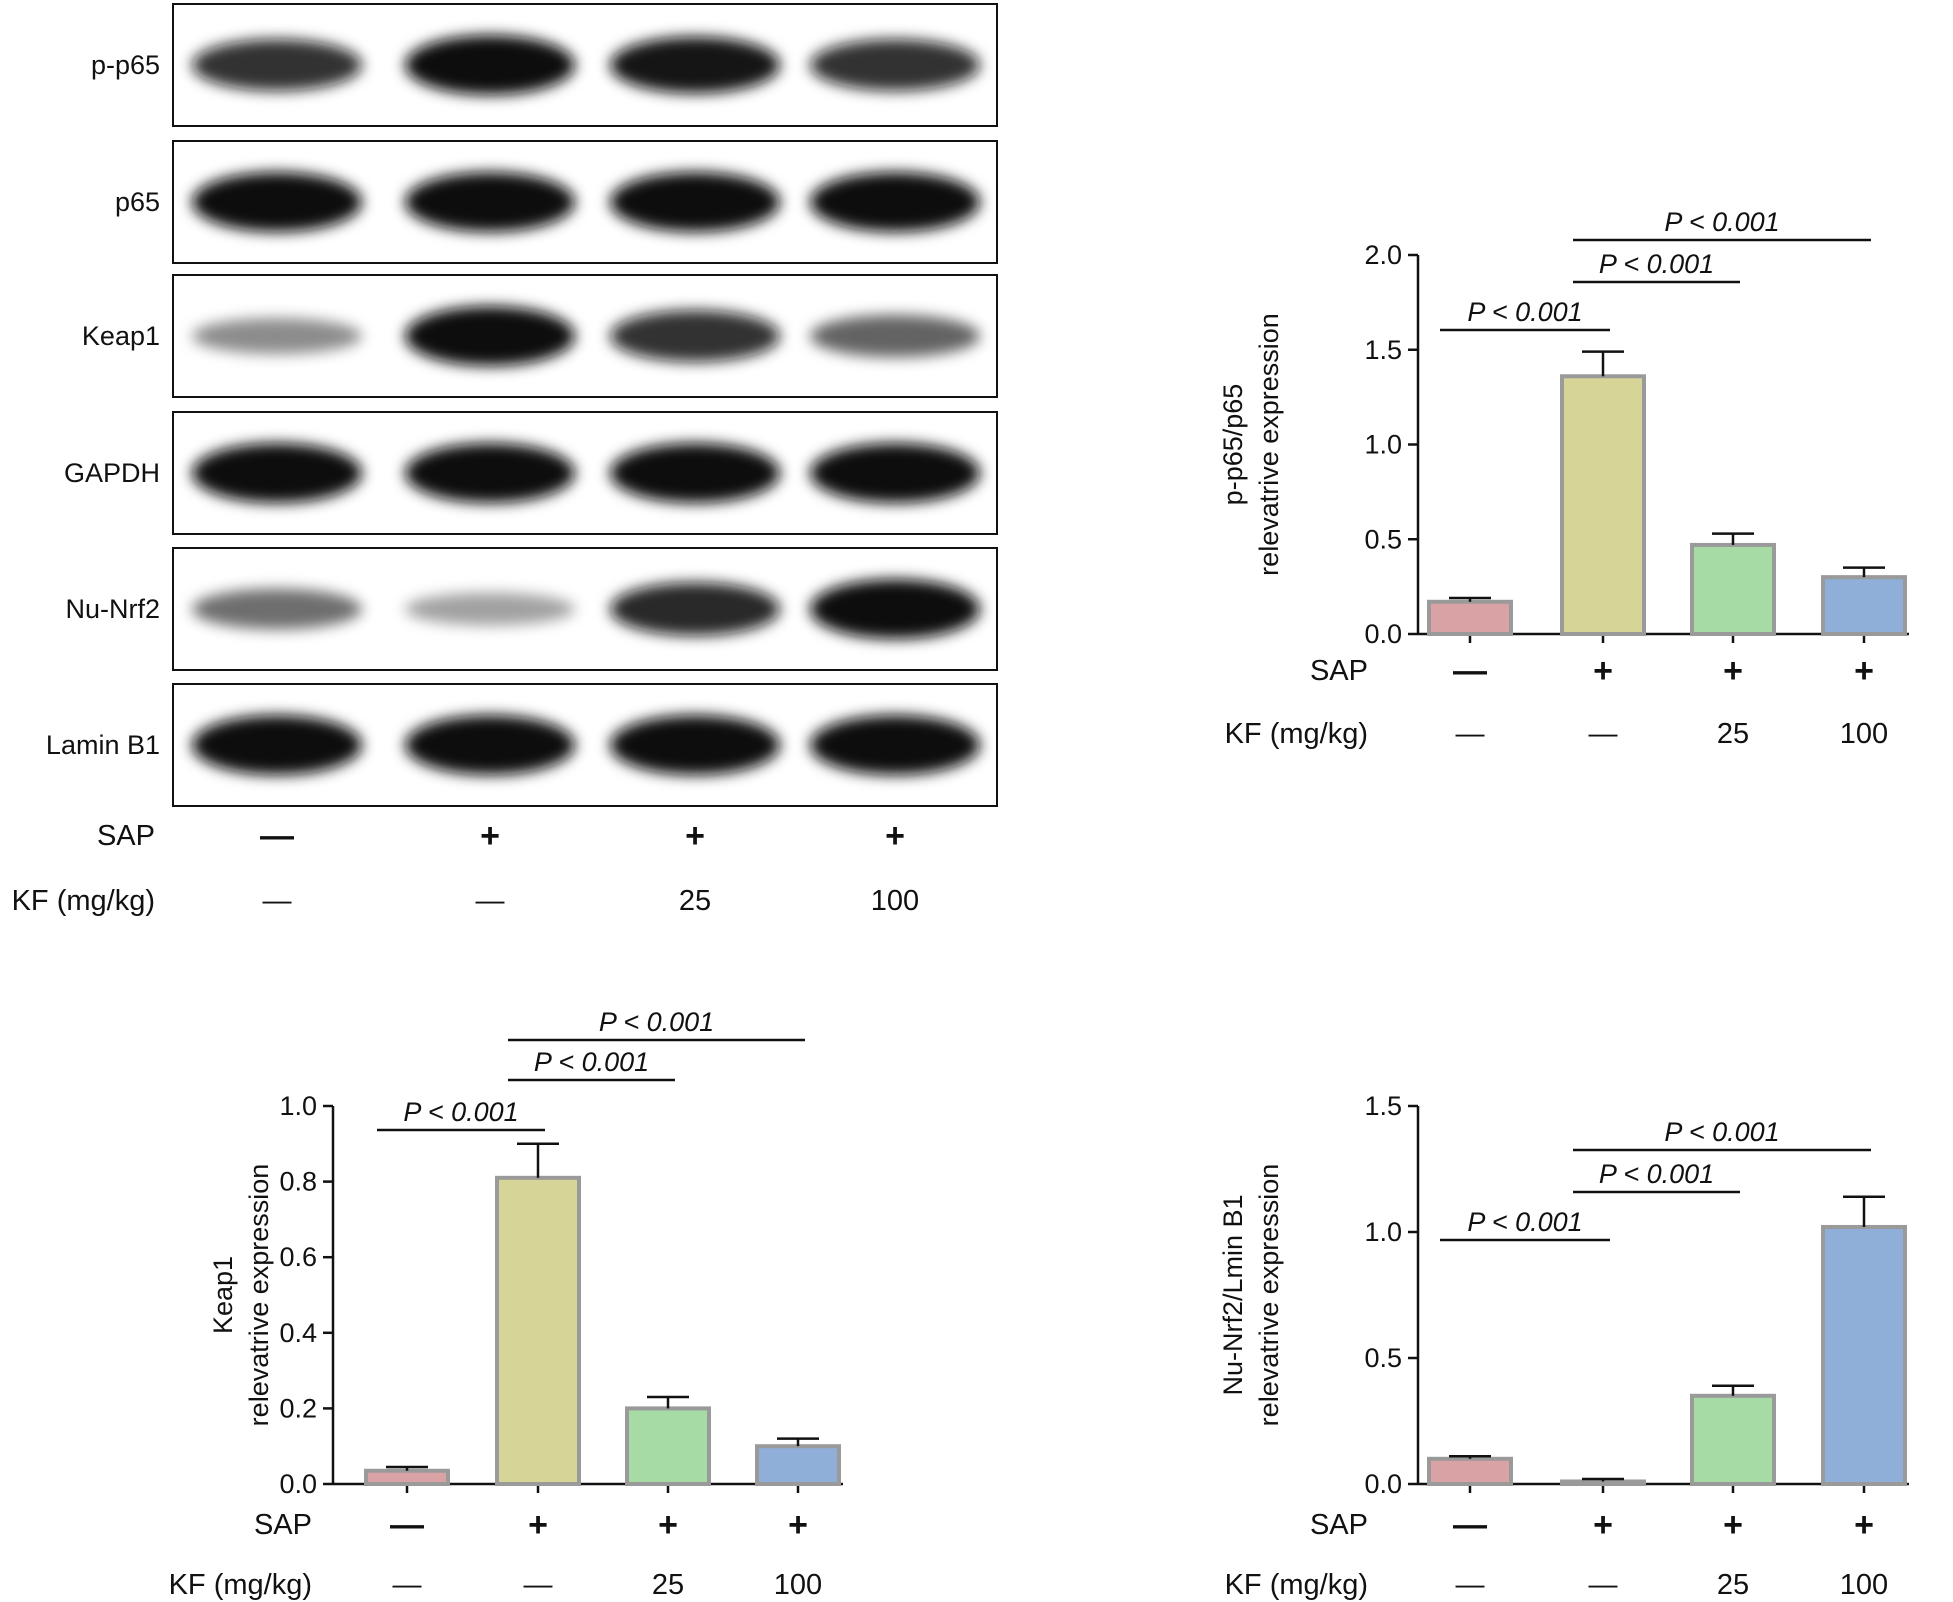 Image resolution: width=1953 pixels, height=1602 pixels. Describe the element at coordinates (298, 1333) in the screenshot. I see `y-tick-label: 0.4` at that location.